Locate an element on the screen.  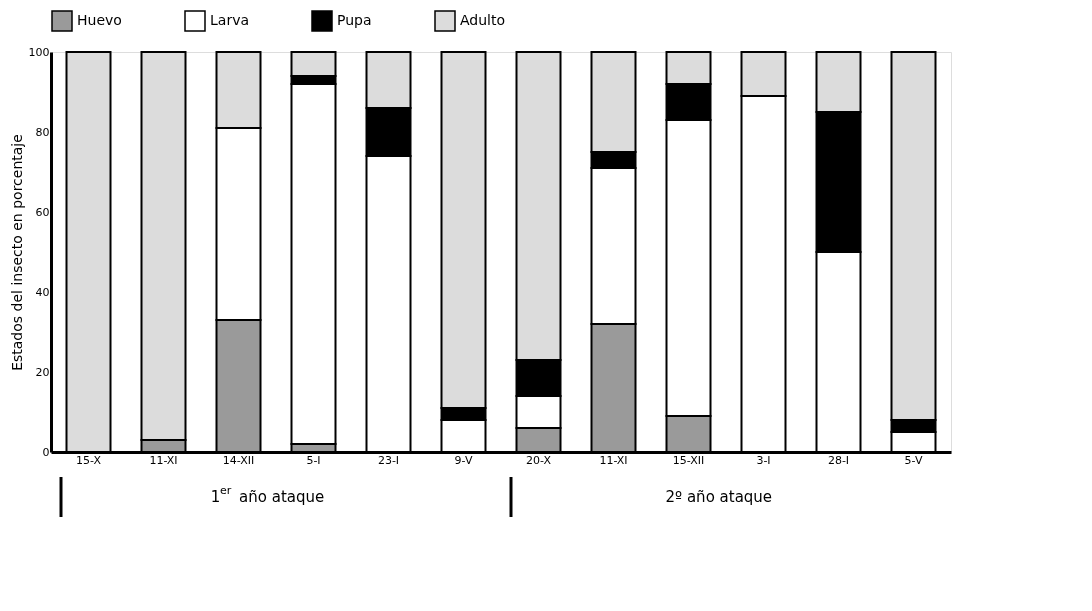
x-tick-label: 14-XII is located at coordinates (238, 460).